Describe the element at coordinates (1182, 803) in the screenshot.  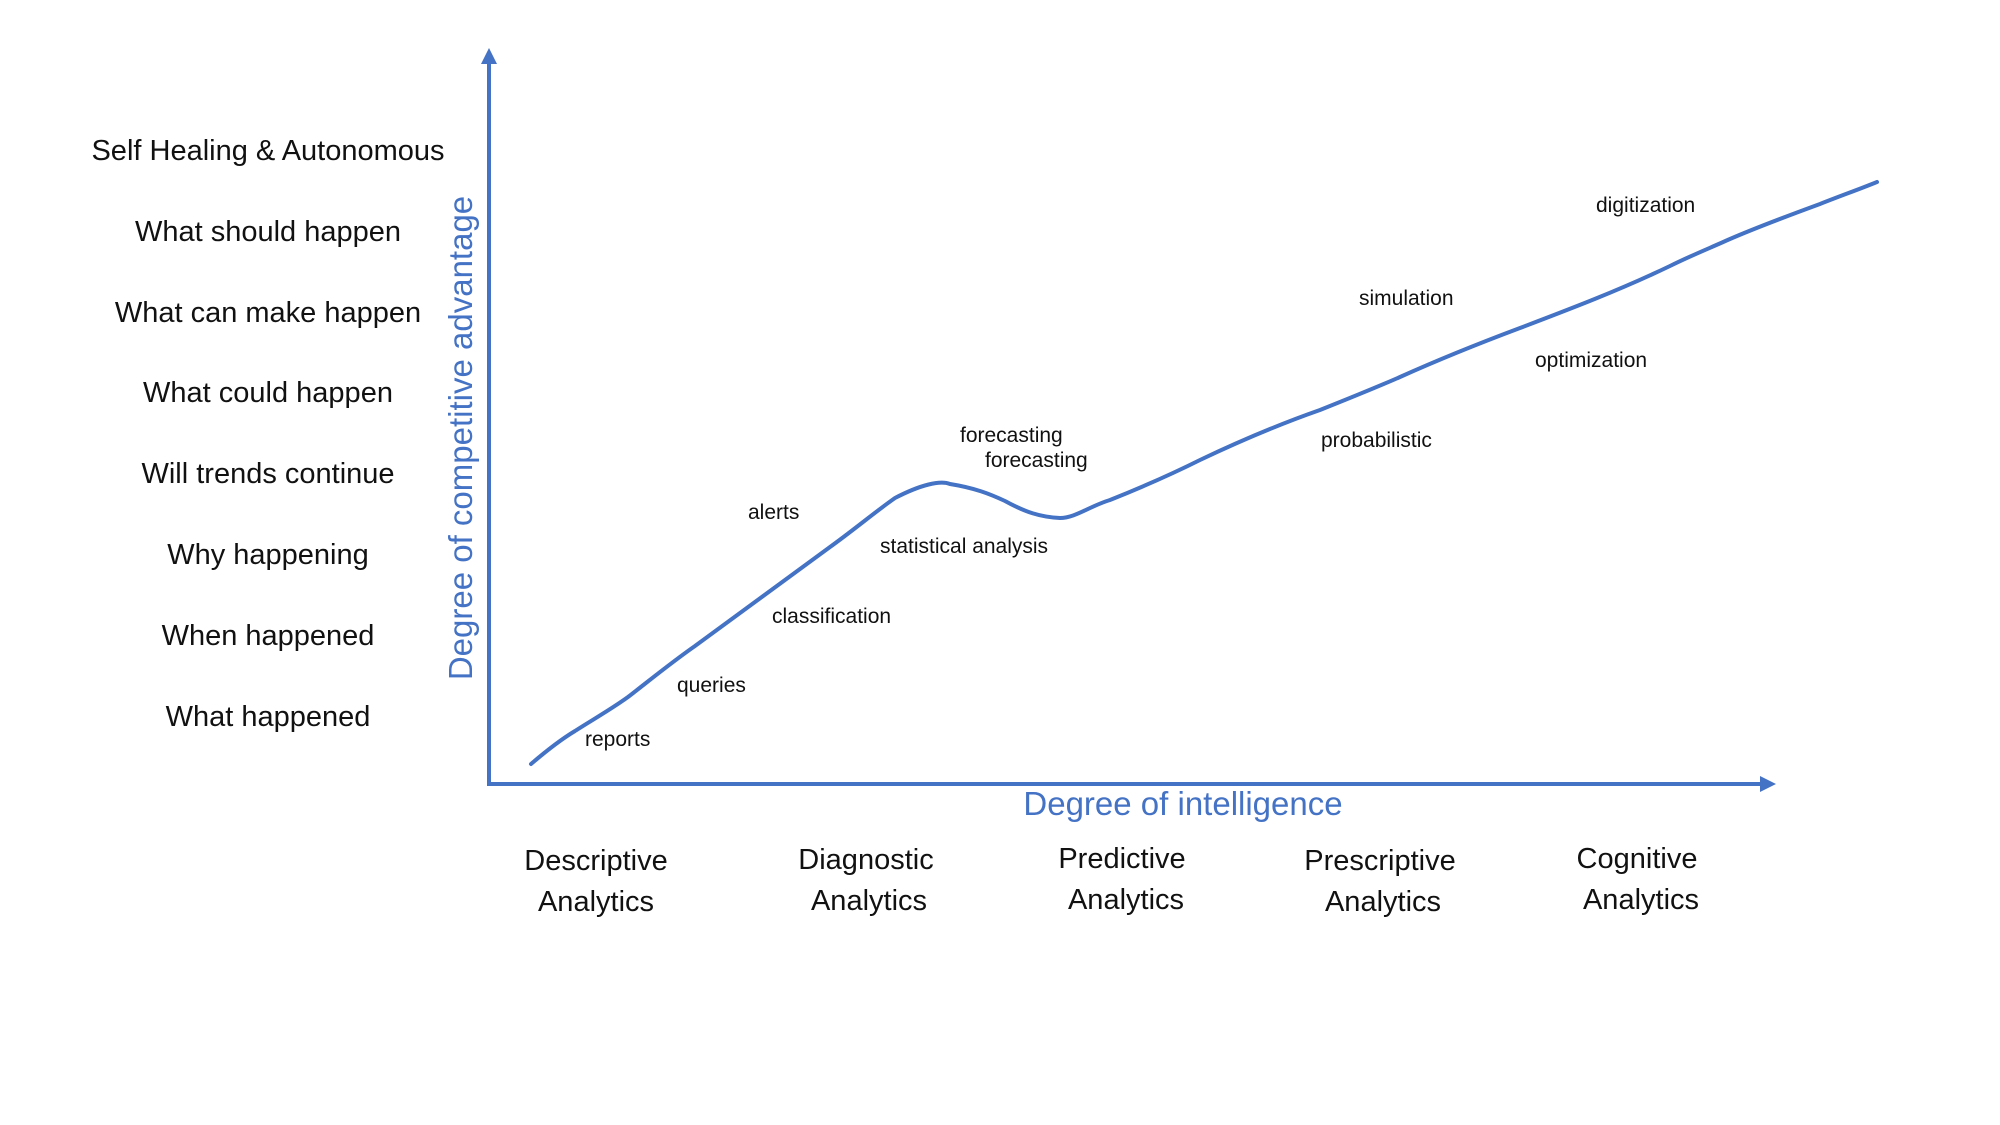
I see `x-axis-title: Degree of intelligence` at that location.